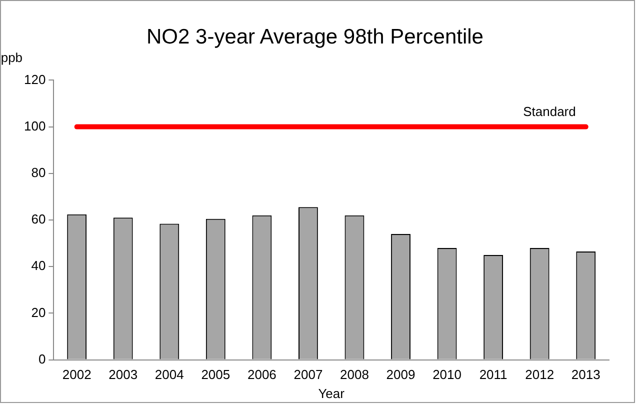 Image resolution: width=637 pixels, height=405 pixels. I want to click on y-tick-label: 60, so click(38, 219).